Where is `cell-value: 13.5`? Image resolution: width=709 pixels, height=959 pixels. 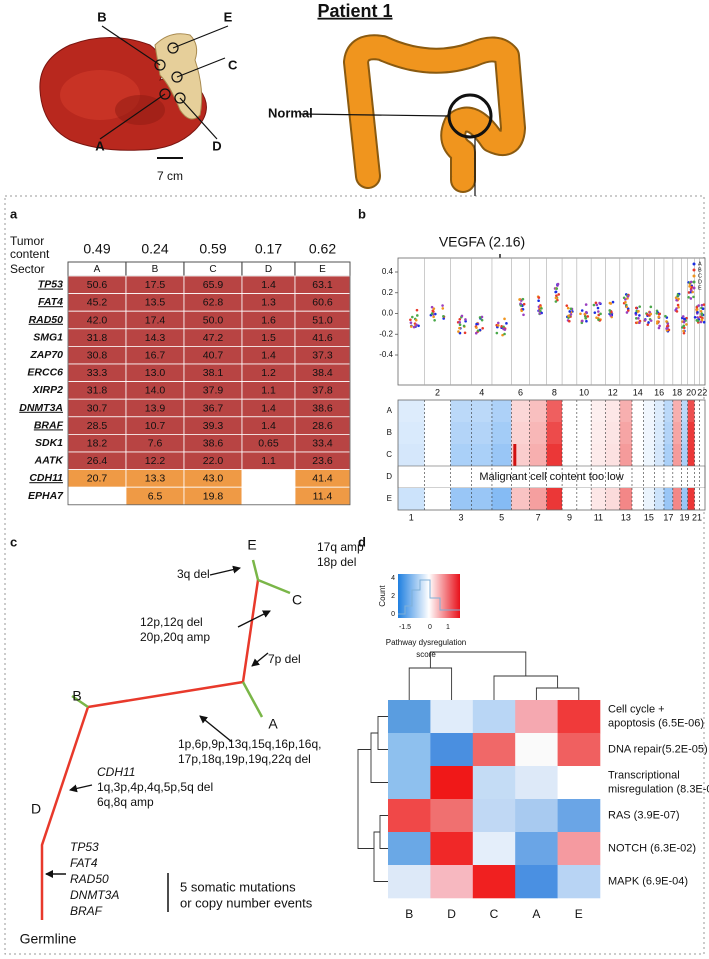 cell-value: 13.5 is located at coordinates (155, 303).